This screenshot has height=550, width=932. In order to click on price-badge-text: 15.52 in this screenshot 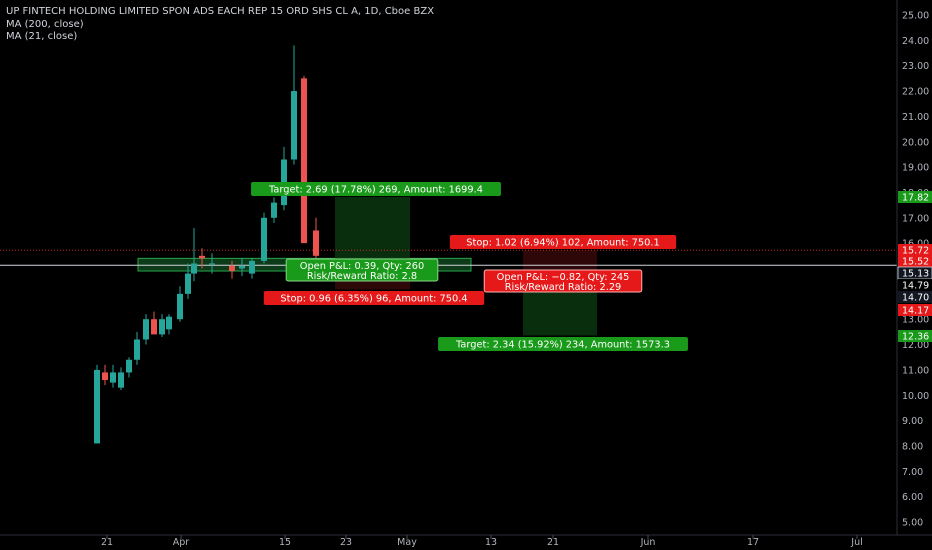, I will do `click(915, 262)`.